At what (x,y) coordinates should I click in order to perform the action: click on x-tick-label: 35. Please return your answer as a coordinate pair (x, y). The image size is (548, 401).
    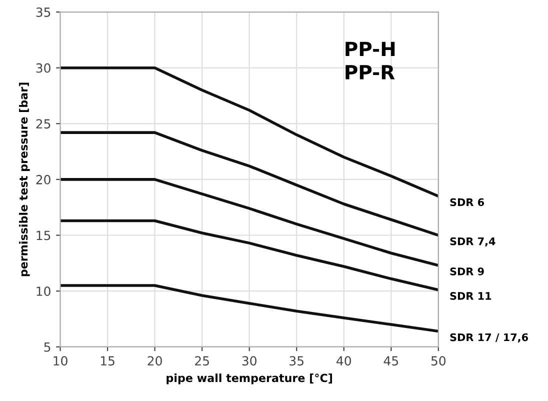
    Looking at the image, I should click on (297, 361).